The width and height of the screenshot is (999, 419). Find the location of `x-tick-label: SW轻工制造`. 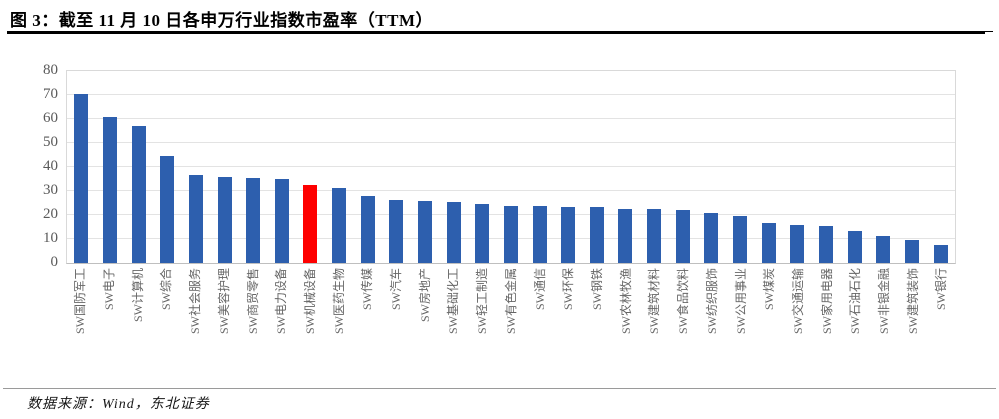

x-tick-label: SW轻工制造 is located at coordinates (482, 301).